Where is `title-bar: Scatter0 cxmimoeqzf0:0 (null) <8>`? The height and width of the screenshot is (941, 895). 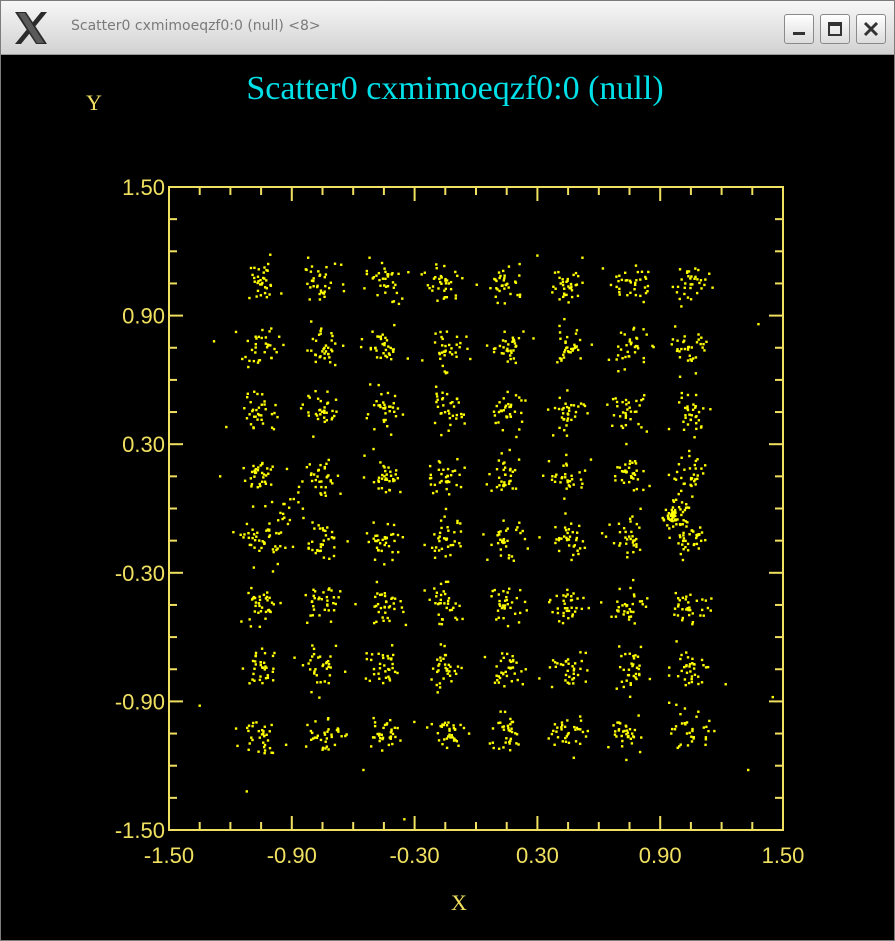 title-bar: Scatter0 cxmimoeqzf0:0 (null) <8> is located at coordinates (447, 28).